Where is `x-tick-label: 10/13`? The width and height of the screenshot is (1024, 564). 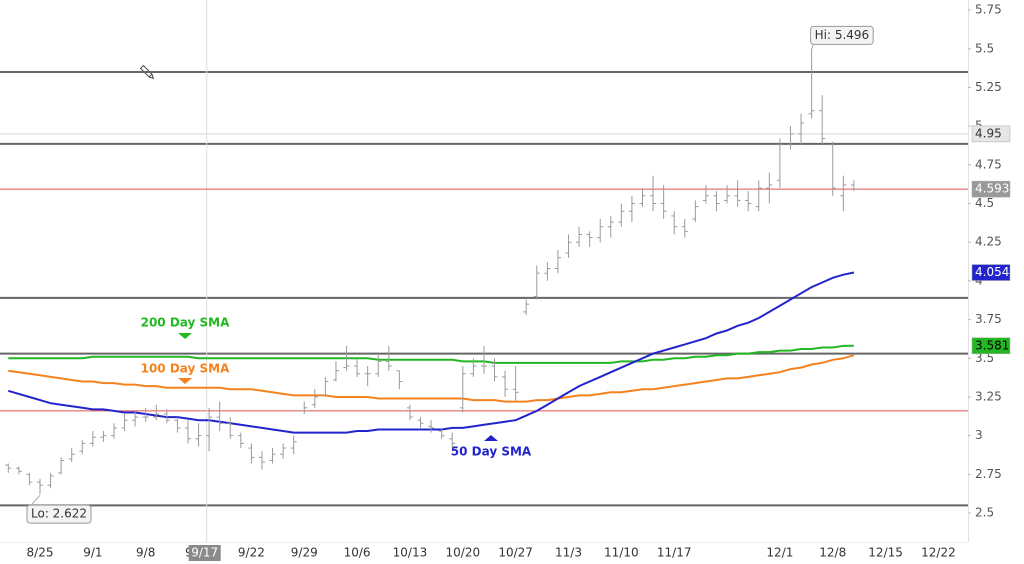 x-tick-label: 10/13 is located at coordinates (410, 553).